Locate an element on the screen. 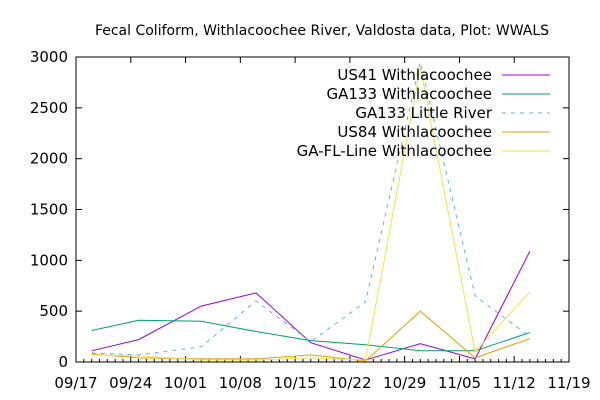 Image resolution: width=600 pixels, height=400 pixels. y-tick-label: 1500 is located at coordinates (49, 210).